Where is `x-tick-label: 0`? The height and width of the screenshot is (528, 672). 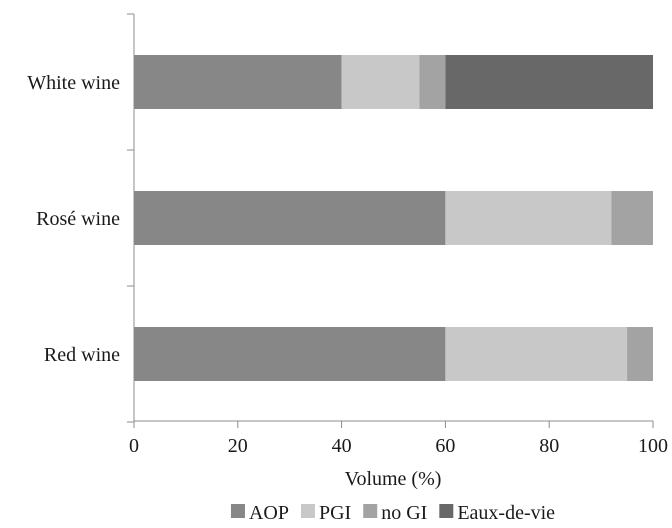 x-tick-label: 0 is located at coordinates (134, 446).